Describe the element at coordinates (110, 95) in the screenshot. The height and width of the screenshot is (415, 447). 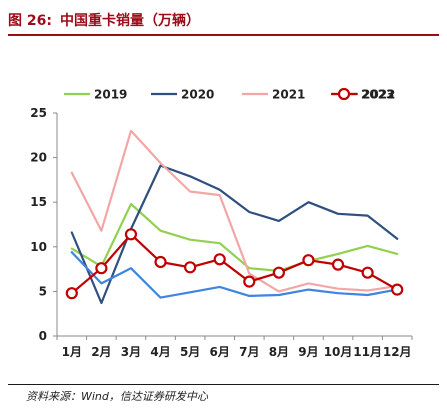
I see `legend-label-2019: 2019` at that location.